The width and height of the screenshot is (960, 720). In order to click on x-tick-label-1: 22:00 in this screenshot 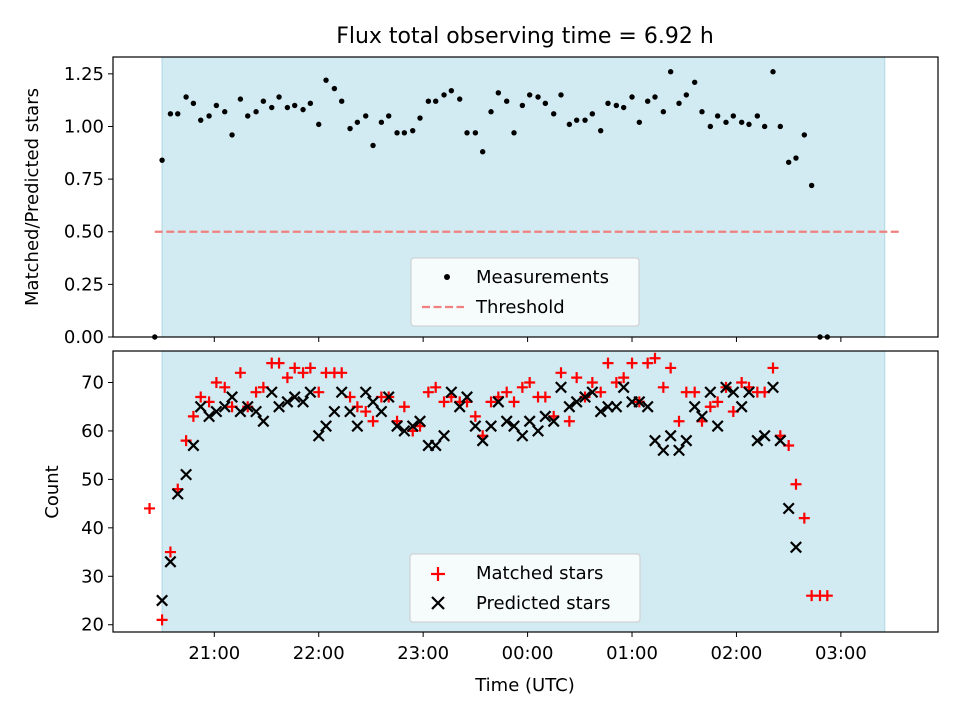, I will do `click(319, 653)`.